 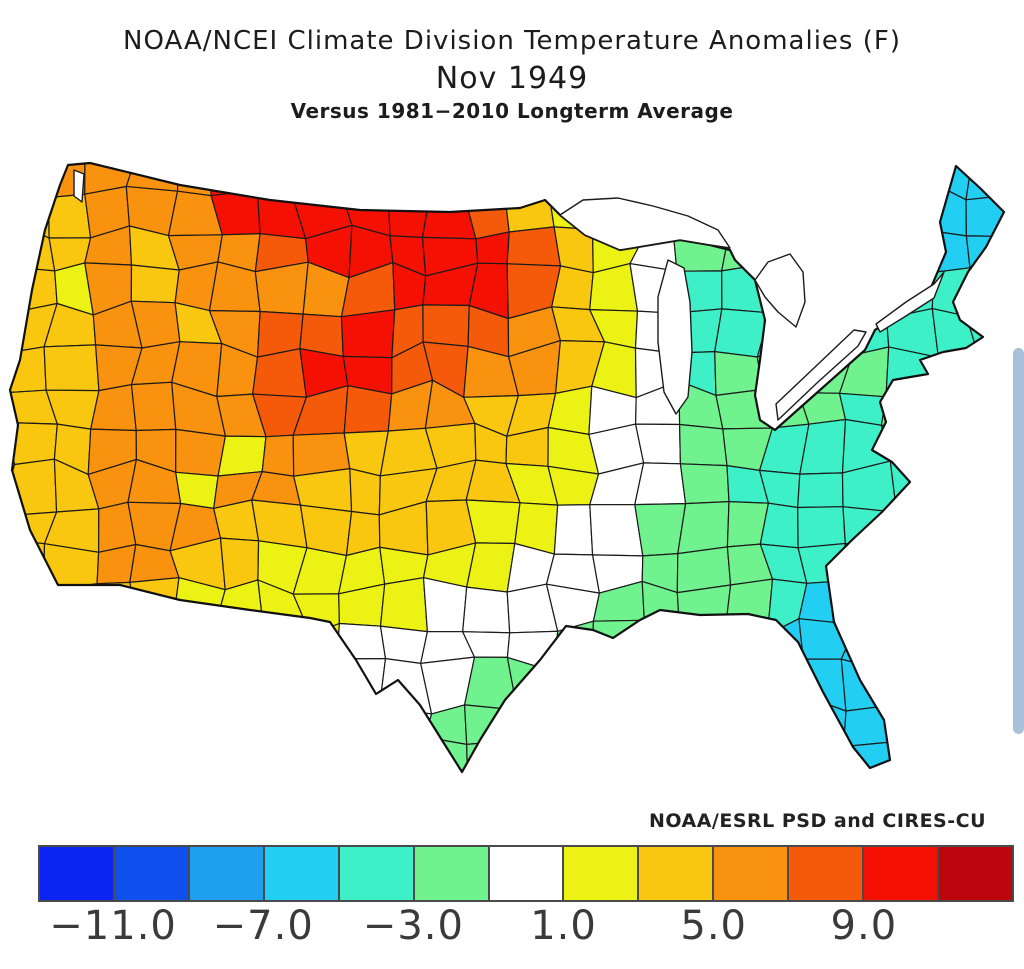 I want to click on colorbar-tick: 9.0, so click(x=864, y=926).